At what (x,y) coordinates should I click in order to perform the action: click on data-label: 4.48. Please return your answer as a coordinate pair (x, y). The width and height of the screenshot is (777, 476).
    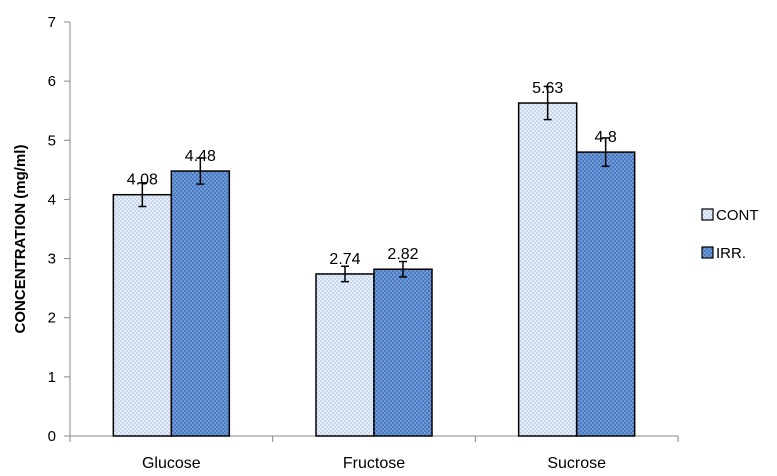
    Looking at the image, I should click on (200, 156).